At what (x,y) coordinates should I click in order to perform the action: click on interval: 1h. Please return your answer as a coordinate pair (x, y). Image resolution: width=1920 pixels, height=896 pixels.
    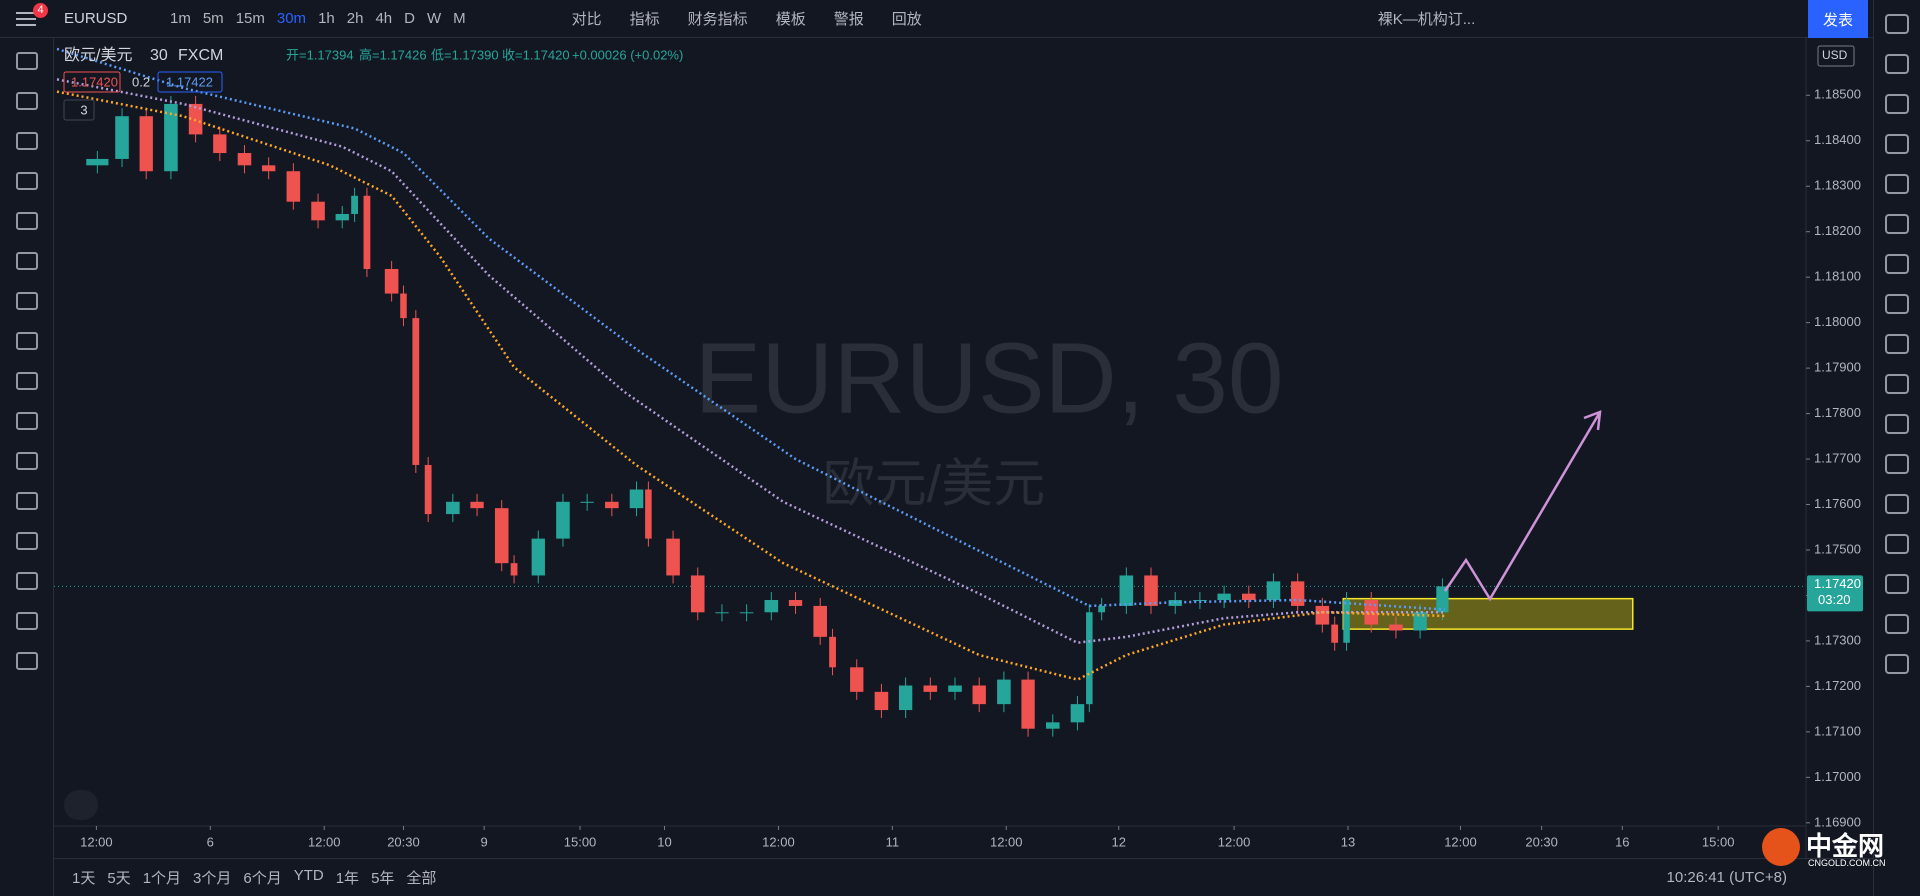
    Looking at the image, I should click on (326, 18).